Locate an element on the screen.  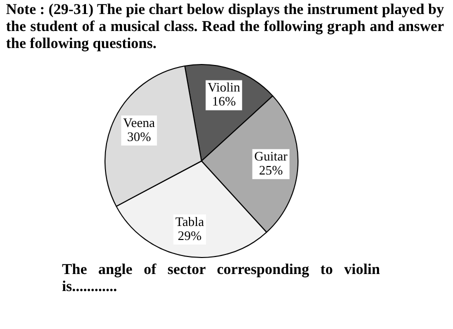
data-label: 29% is located at coordinates (190, 235).